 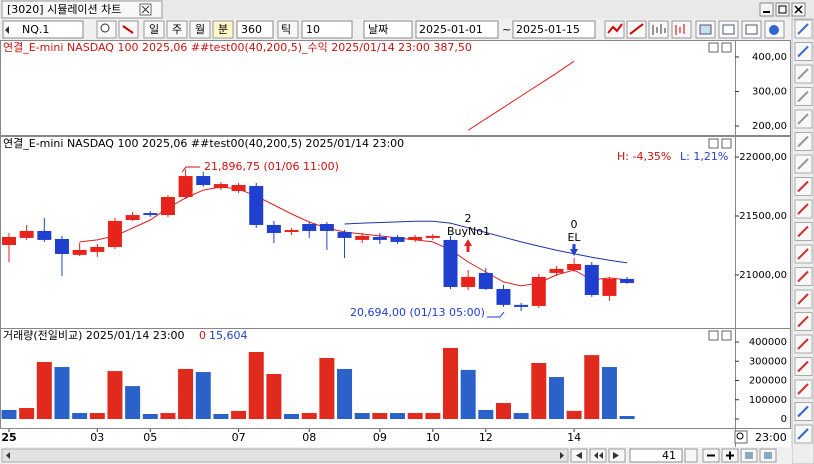 I want to click on interval: 360, so click(x=251, y=29).